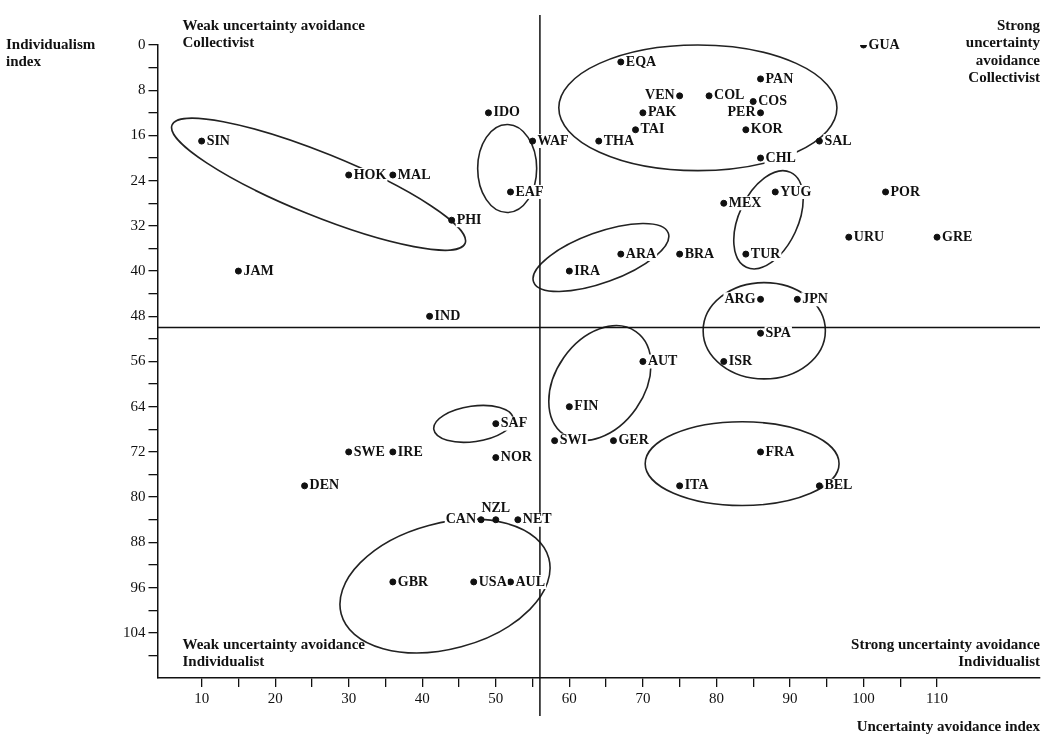 The image size is (1048, 751). I want to click on series-label: ISR, so click(741, 361).